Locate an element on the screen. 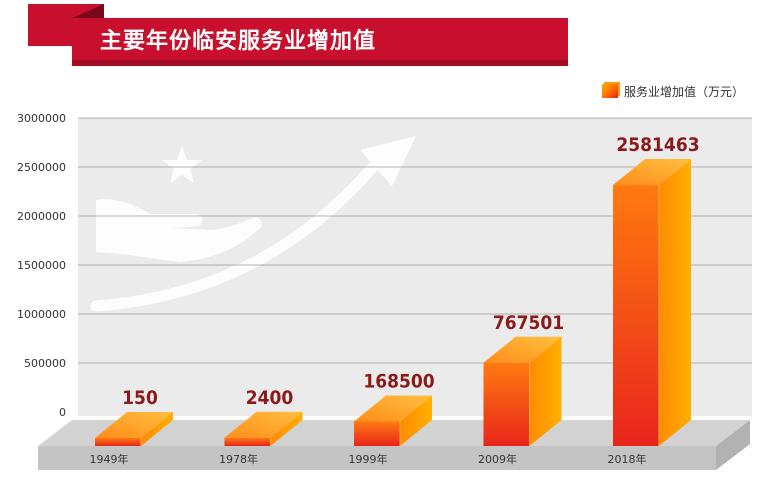 Image resolution: width=768 pixels, height=500 pixels. star-icon is located at coordinates (182, 164).